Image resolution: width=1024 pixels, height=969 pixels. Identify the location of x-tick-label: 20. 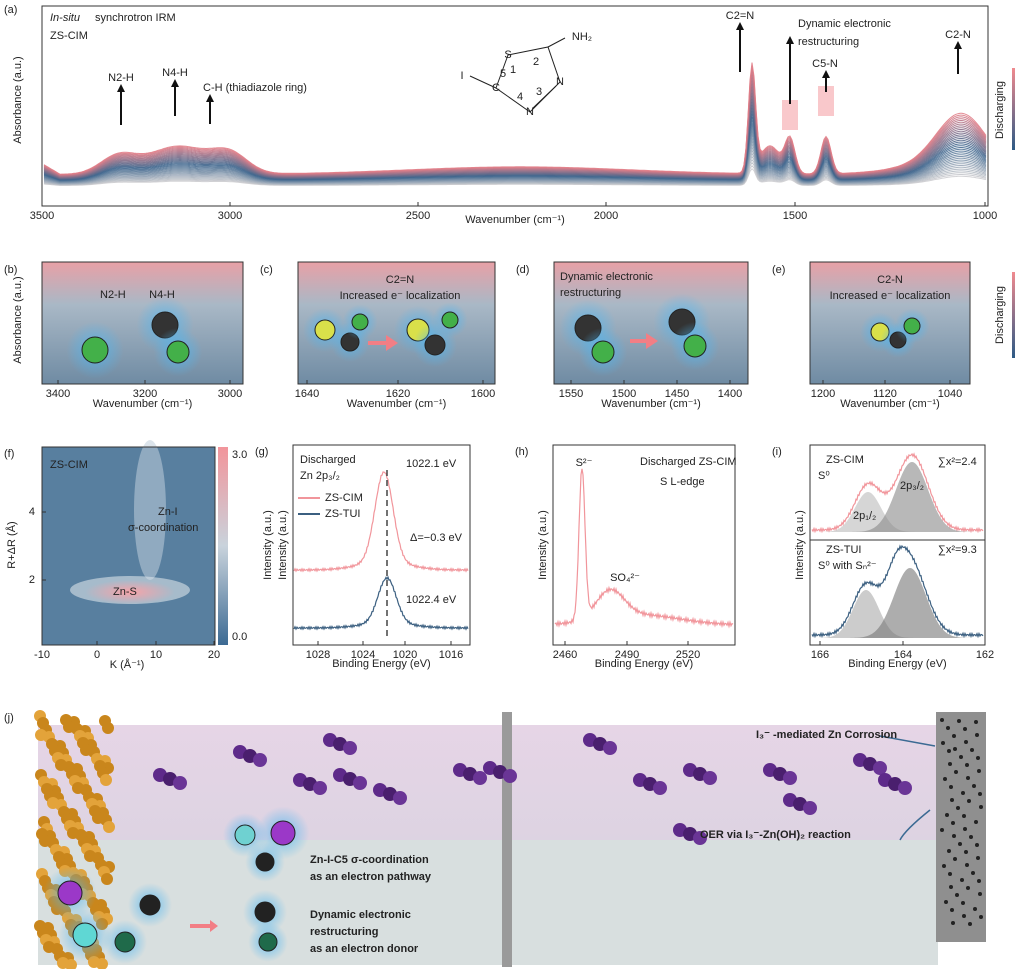
(214, 655).